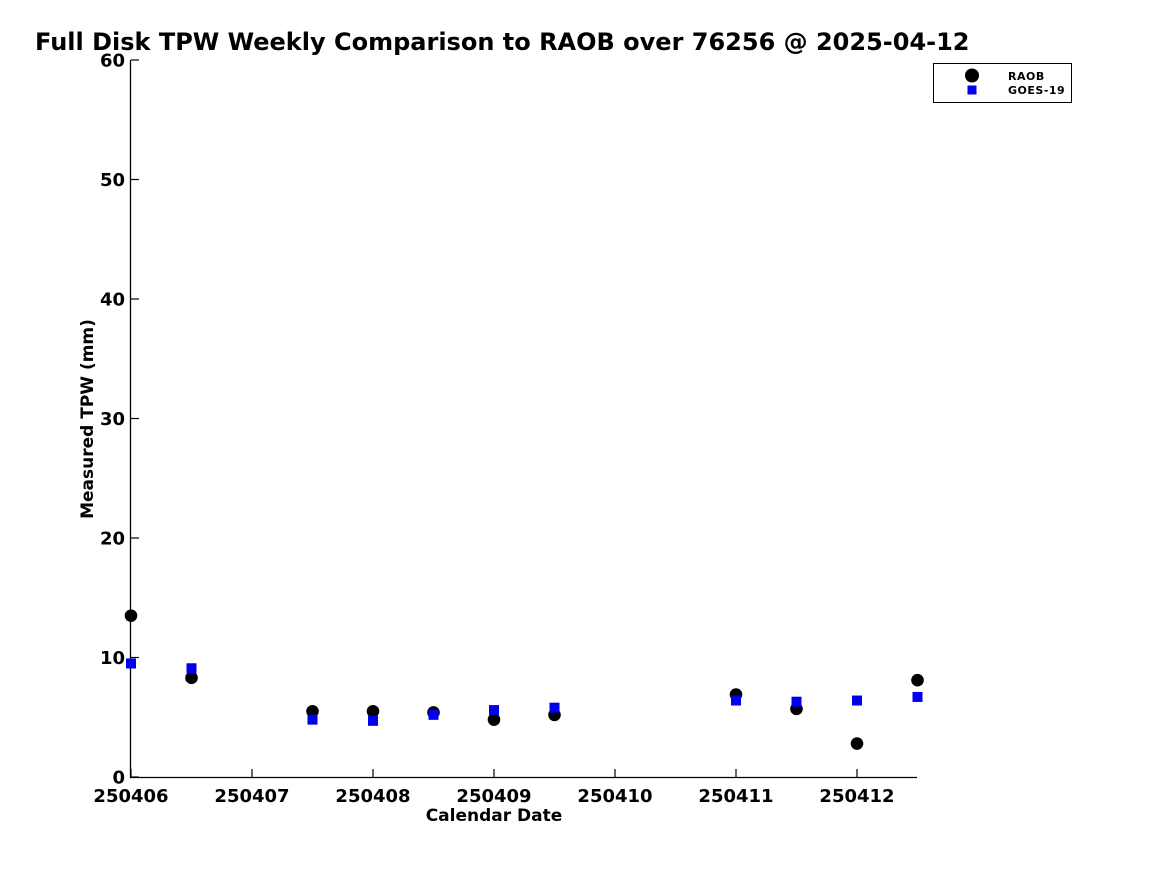 The width and height of the screenshot is (1167, 875). Describe the element at coordinates (856, 796) in the screenshot. I see `x-tick-label: 250412` at that location.